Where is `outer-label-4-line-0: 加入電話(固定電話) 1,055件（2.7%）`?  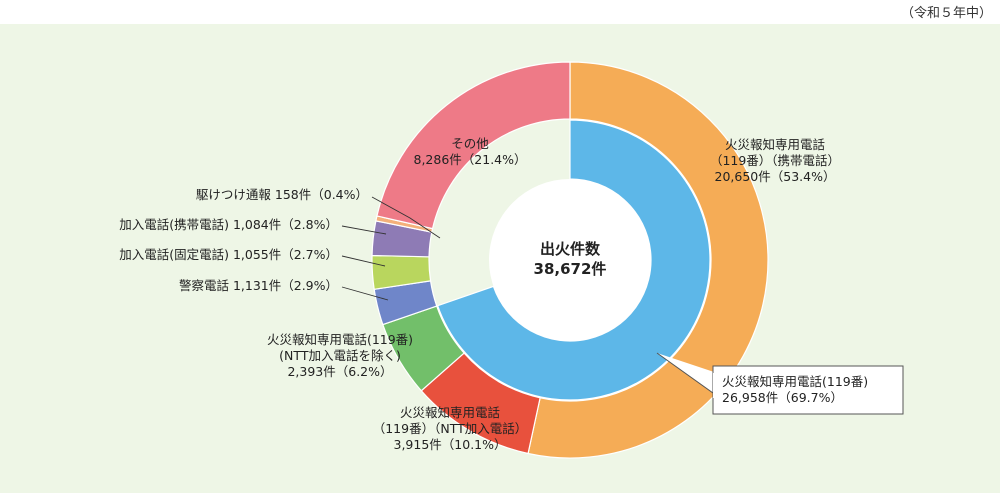
outer-label-4-line-0: 加入電話(固定電話) 1,055件（2.7%） is located at coordinates (228, 254).